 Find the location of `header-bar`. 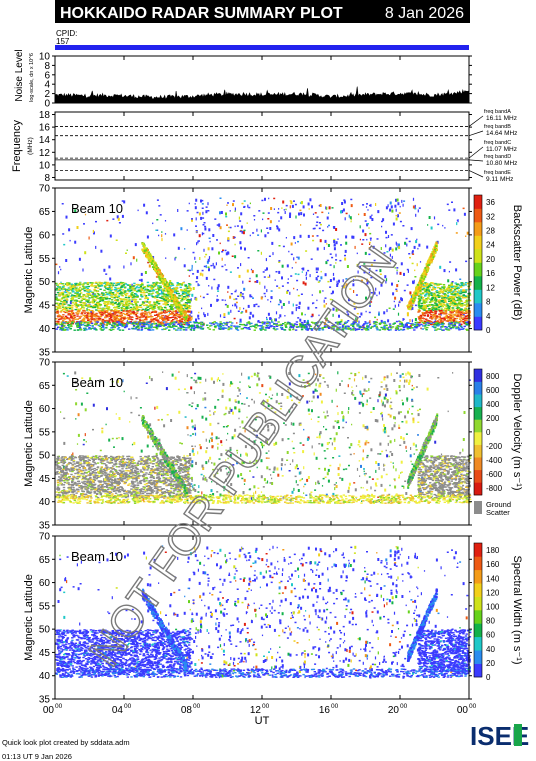

header-bar is located at coordinates (262, 11).